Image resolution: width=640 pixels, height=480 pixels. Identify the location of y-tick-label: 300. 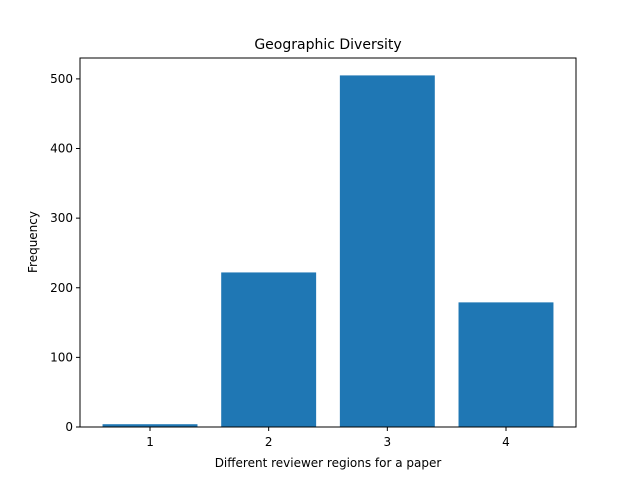
(61, 218).